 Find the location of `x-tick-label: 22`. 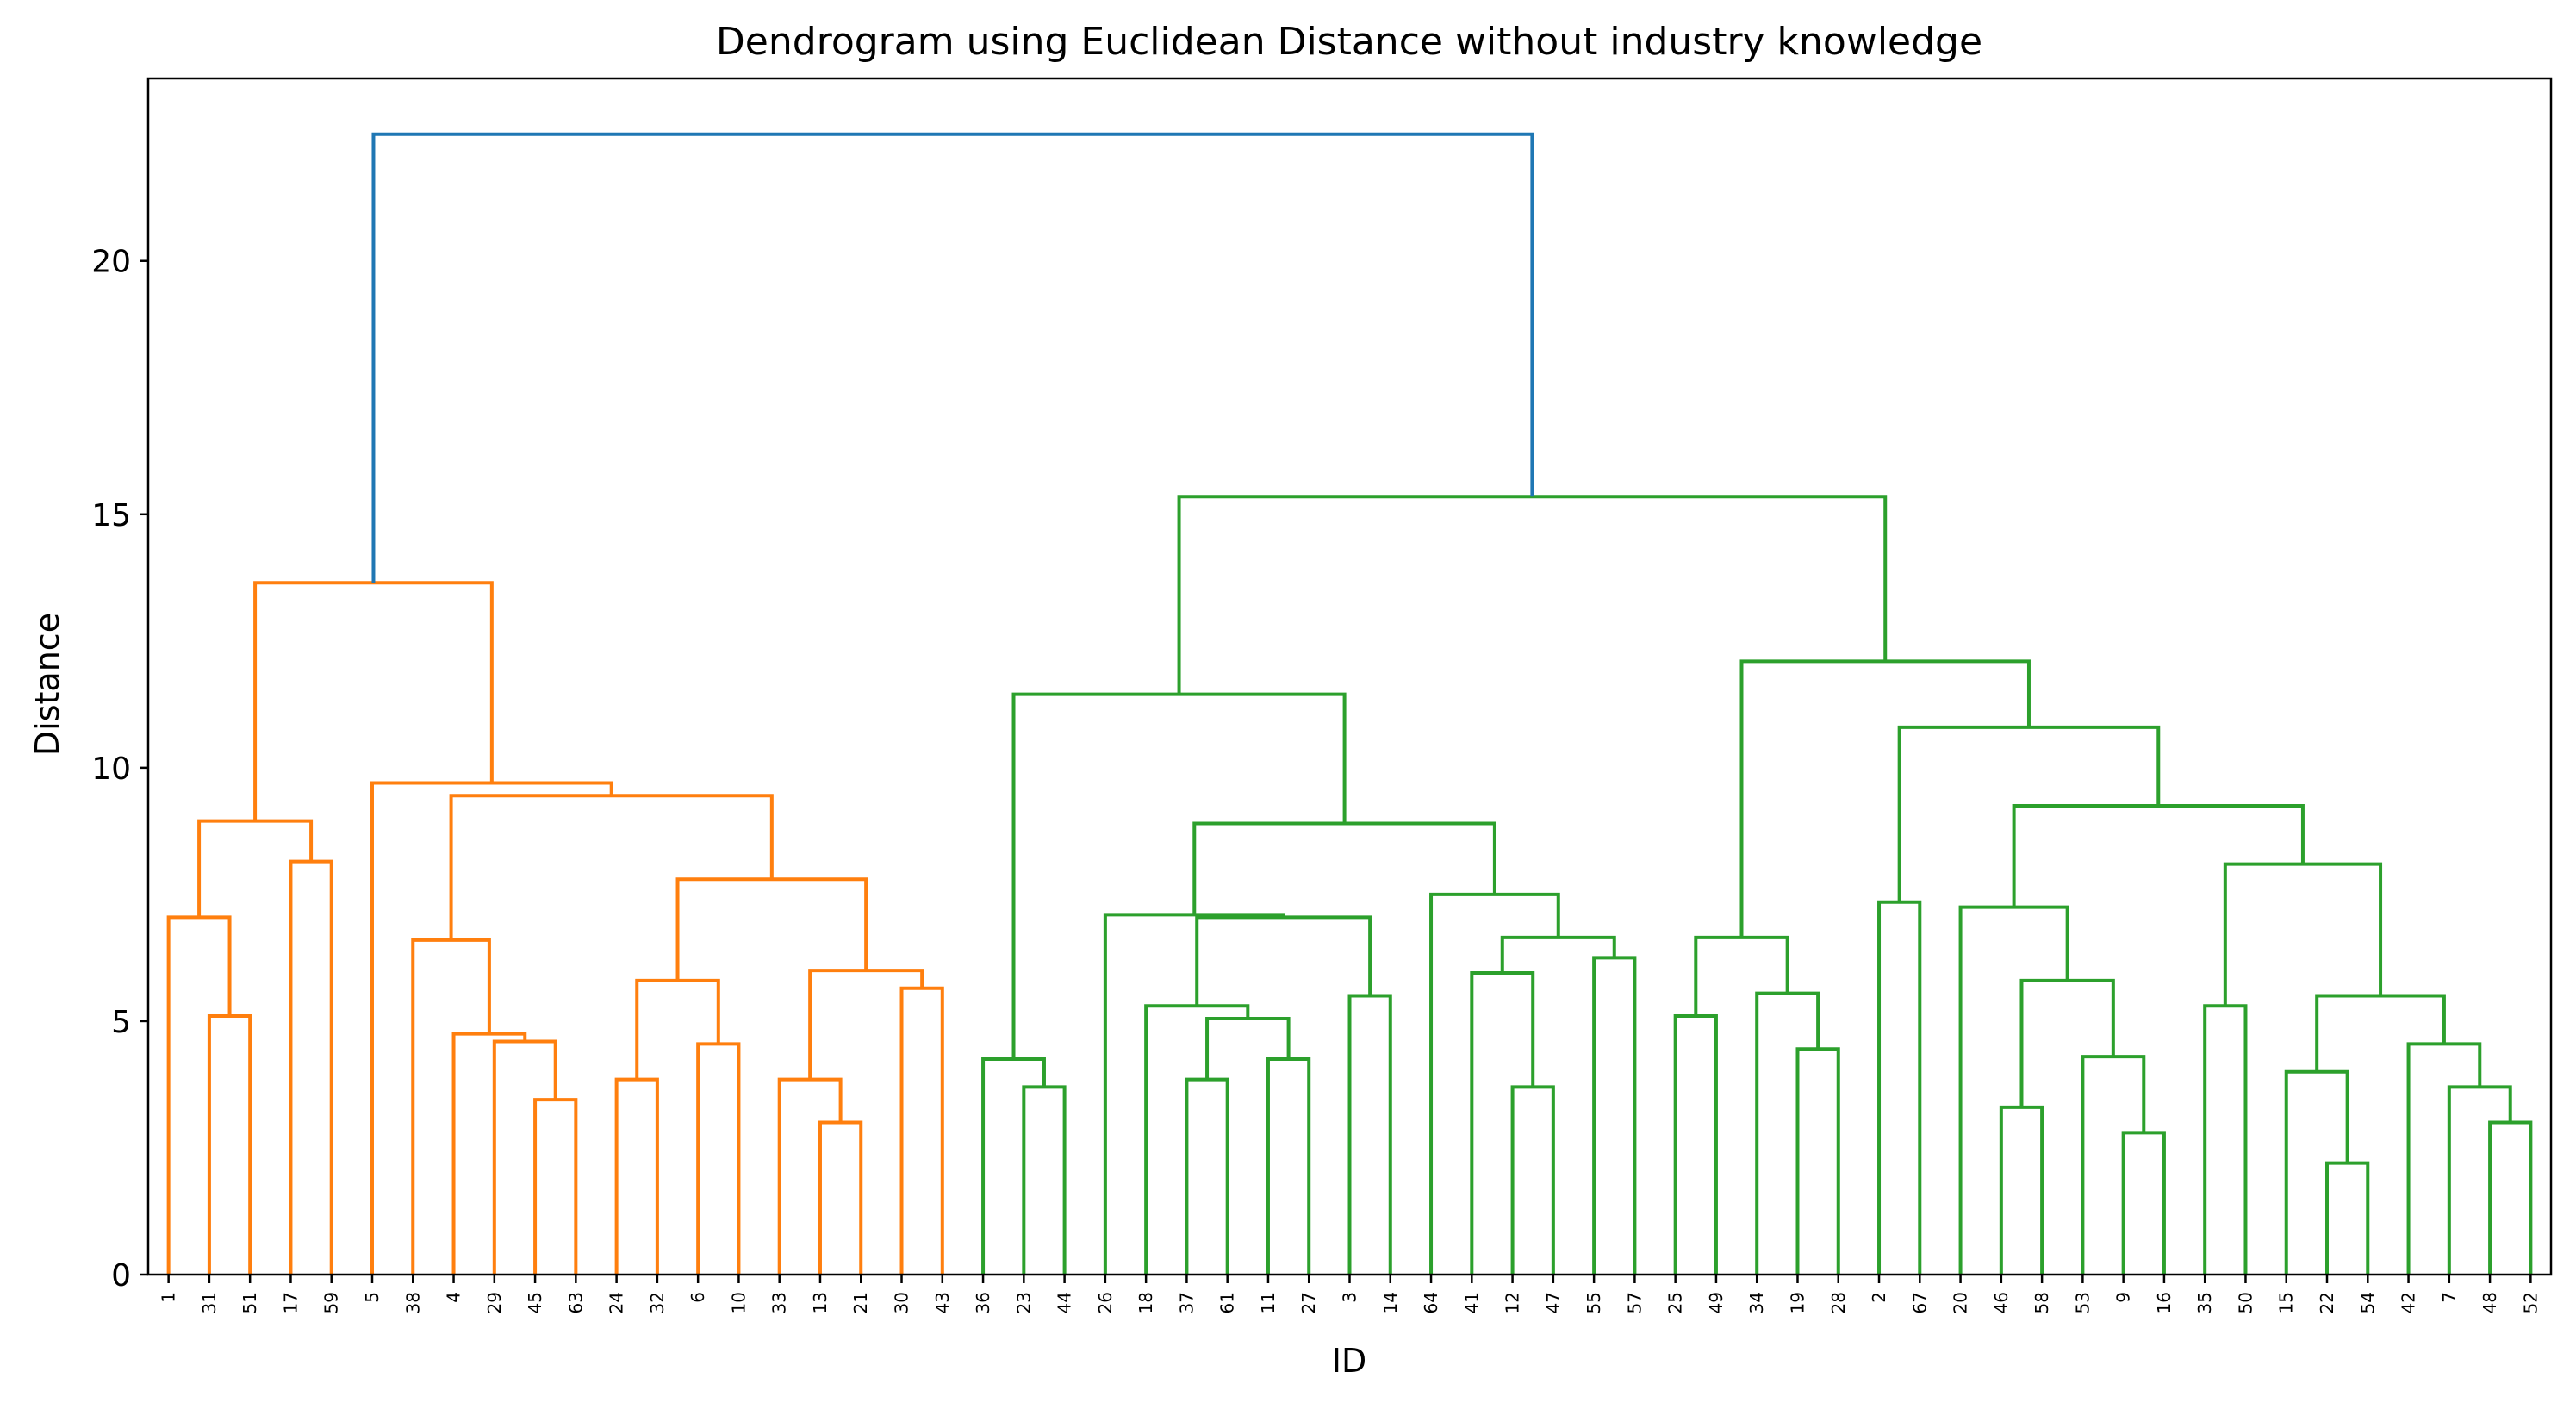

x-tick-label: 22 is located at coordinates (2327, 1302).